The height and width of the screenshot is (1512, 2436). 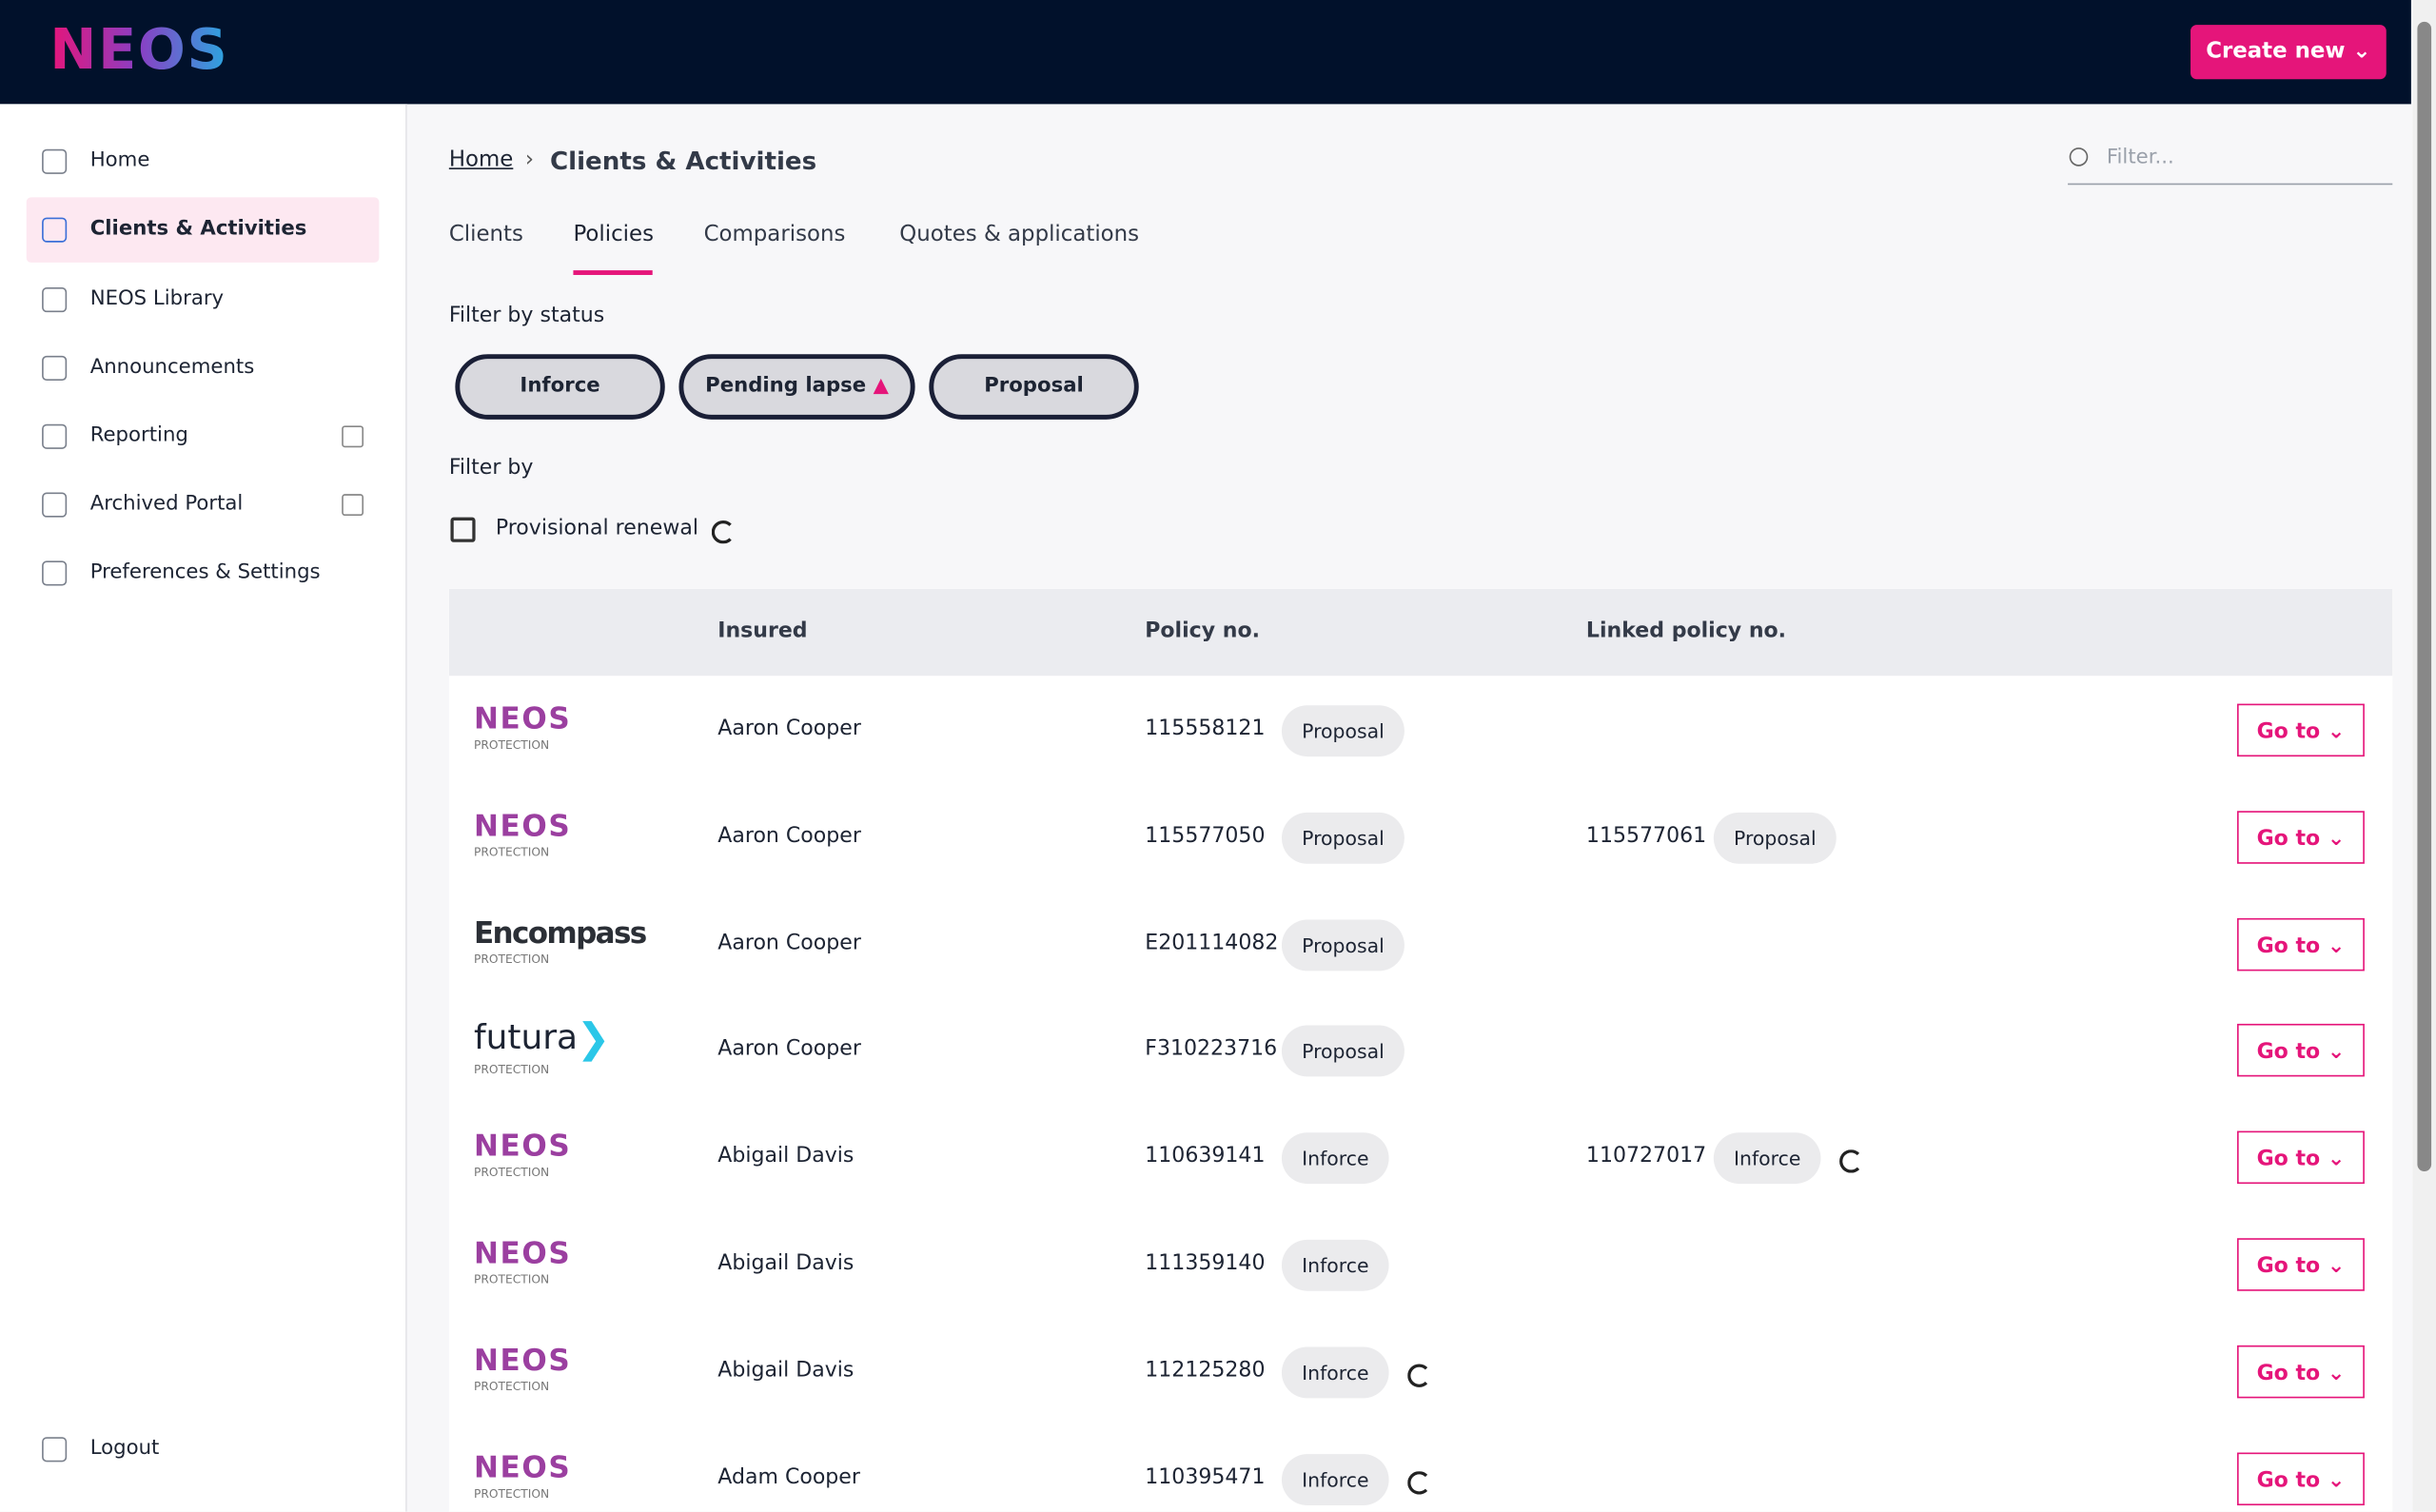 I want to click on checkbox, so click(x=463, y=529).